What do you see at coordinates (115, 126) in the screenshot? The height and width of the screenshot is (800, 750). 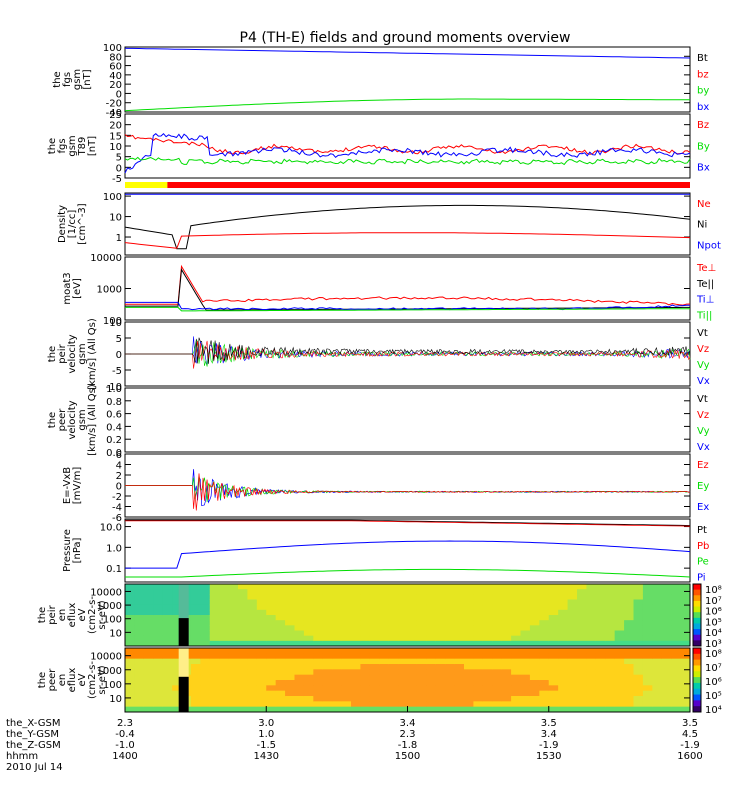 I see `y-tick-label: 20` at bounding box center [115, 126].